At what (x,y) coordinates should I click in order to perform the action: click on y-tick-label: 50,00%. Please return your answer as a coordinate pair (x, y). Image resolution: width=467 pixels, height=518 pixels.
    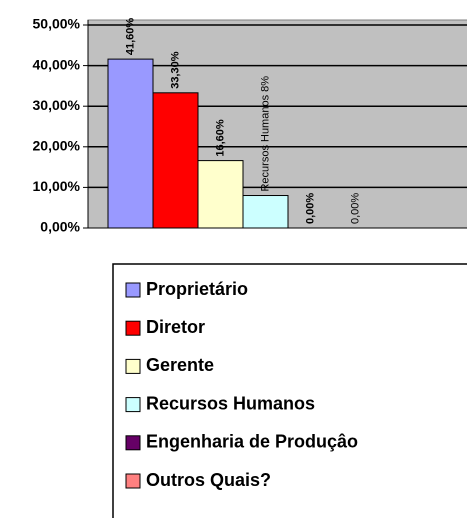
    Looking at the image, I should click on (57, 24).